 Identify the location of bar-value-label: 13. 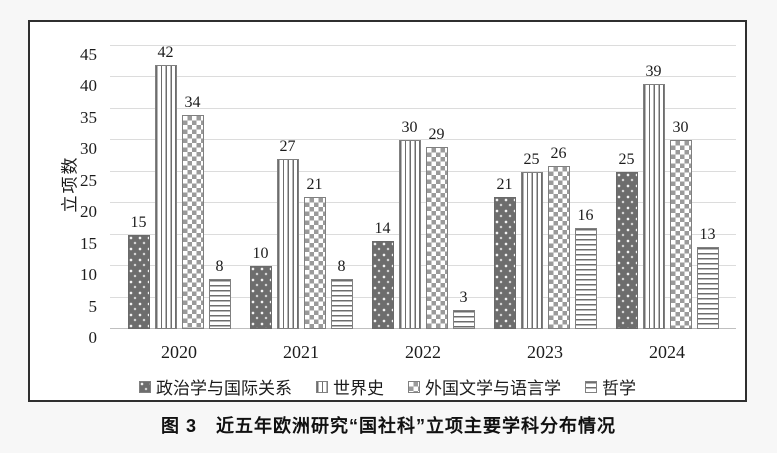
(707, 235).